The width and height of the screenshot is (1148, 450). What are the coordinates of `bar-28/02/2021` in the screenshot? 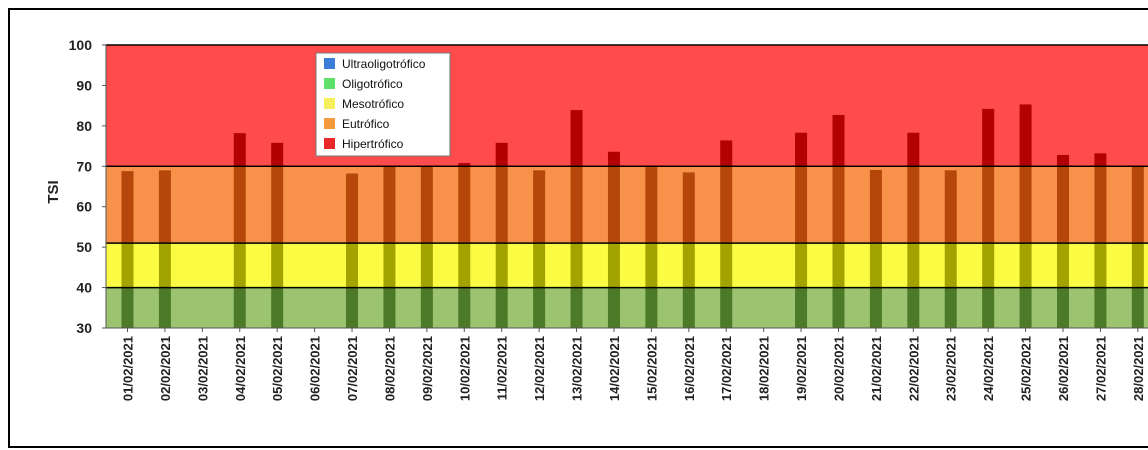 It's located at (1137, 246).